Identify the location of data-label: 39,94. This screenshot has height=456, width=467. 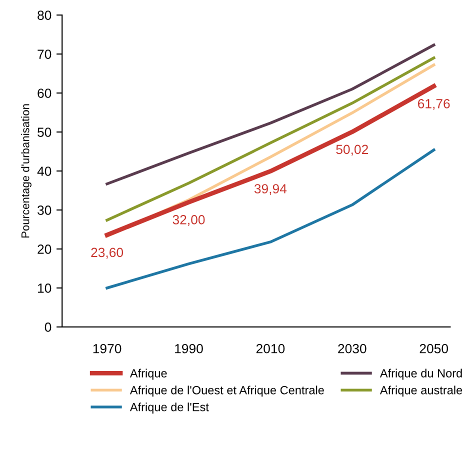
(270, 189).